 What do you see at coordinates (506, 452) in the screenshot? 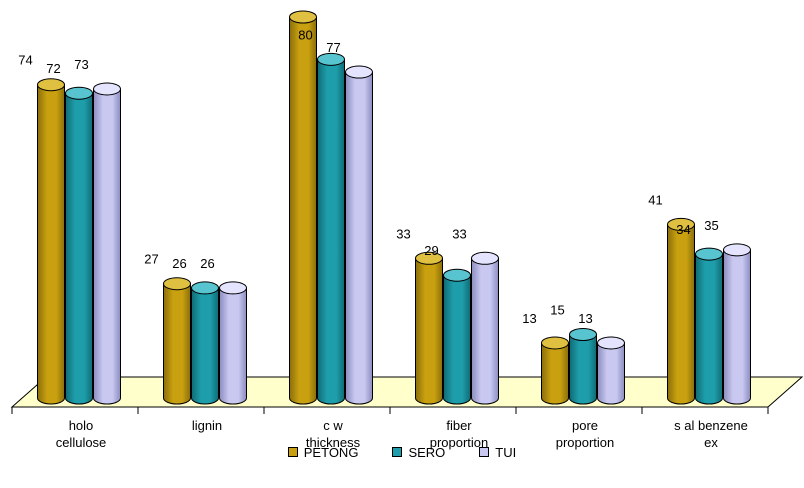
I see `legend-label: TUI` at bounding box center [506, 452].